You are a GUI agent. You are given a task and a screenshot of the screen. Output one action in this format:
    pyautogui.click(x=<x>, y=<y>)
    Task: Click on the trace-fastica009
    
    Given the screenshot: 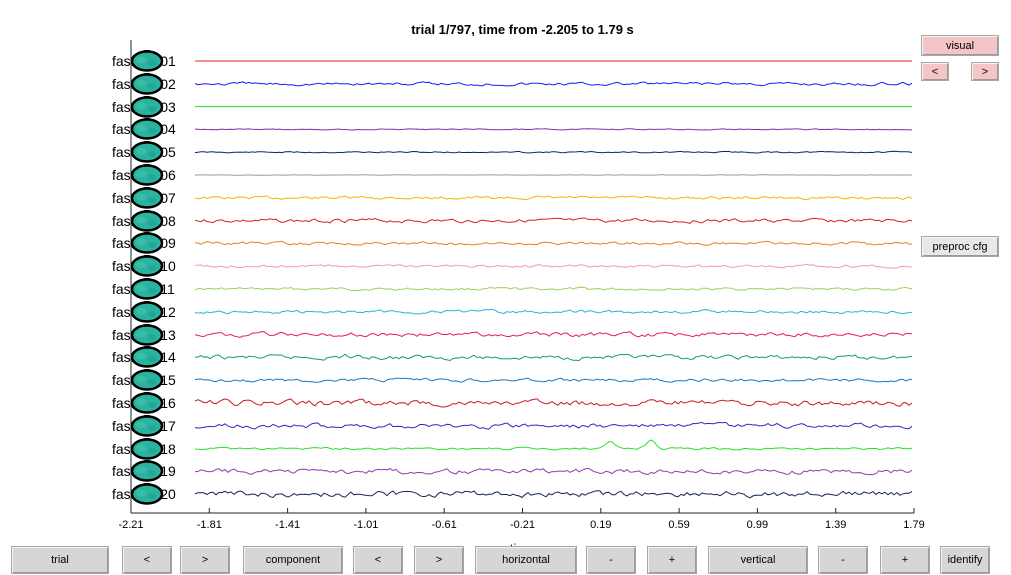 What is the action you would take?
    pyautogui.click(x=553, y=243)
    